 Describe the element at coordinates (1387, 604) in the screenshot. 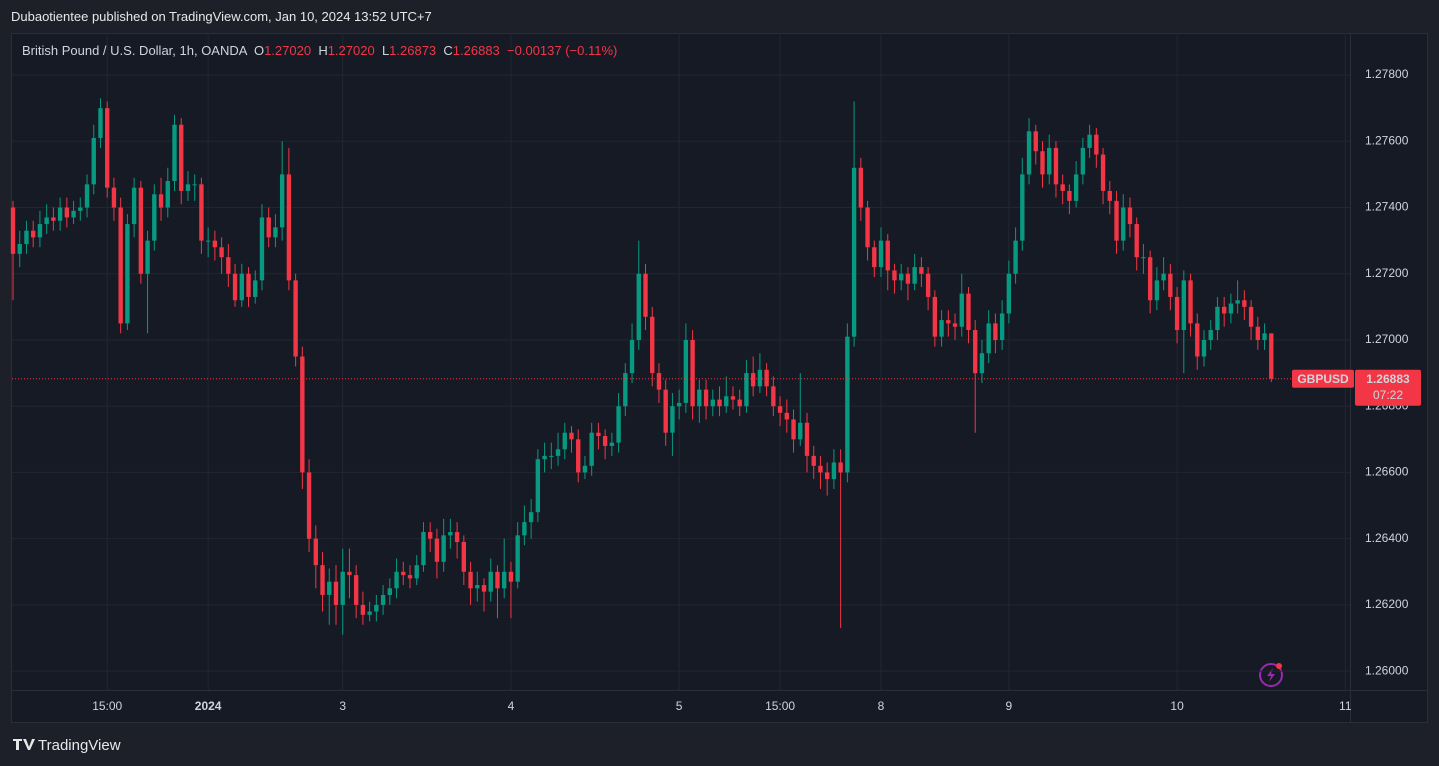

I see `y-tick-label: 1.26200` at that location.